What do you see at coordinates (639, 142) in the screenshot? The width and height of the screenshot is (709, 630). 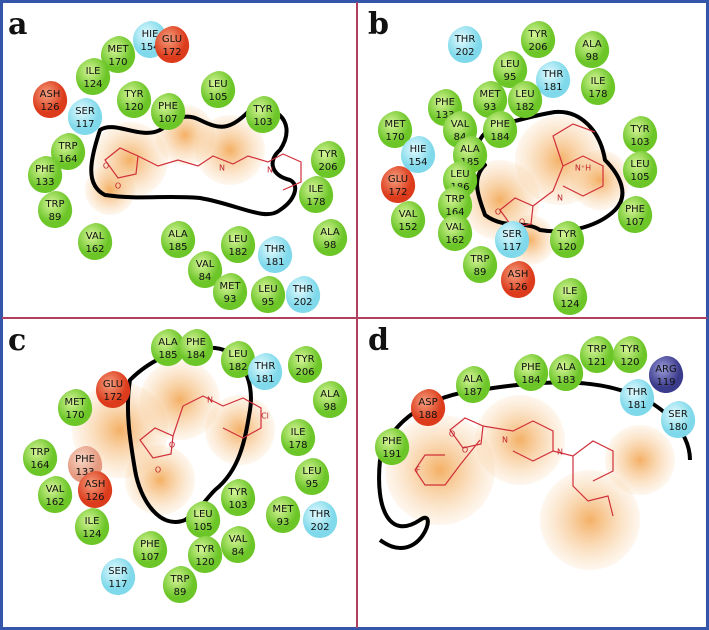 I see `residue-number: 103` at bounding box center [639, 142].